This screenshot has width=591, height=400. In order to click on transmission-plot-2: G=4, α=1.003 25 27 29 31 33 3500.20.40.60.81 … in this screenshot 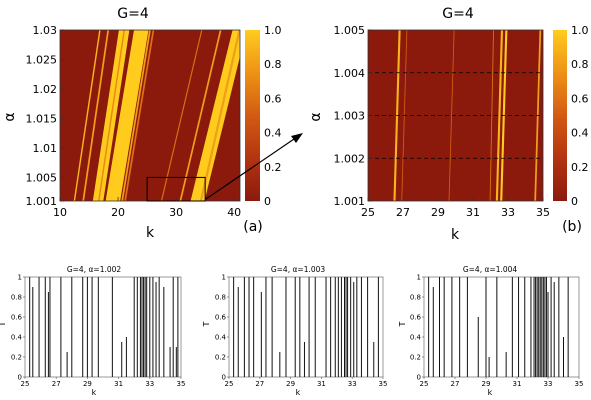, I will do `click(294, 331)`.